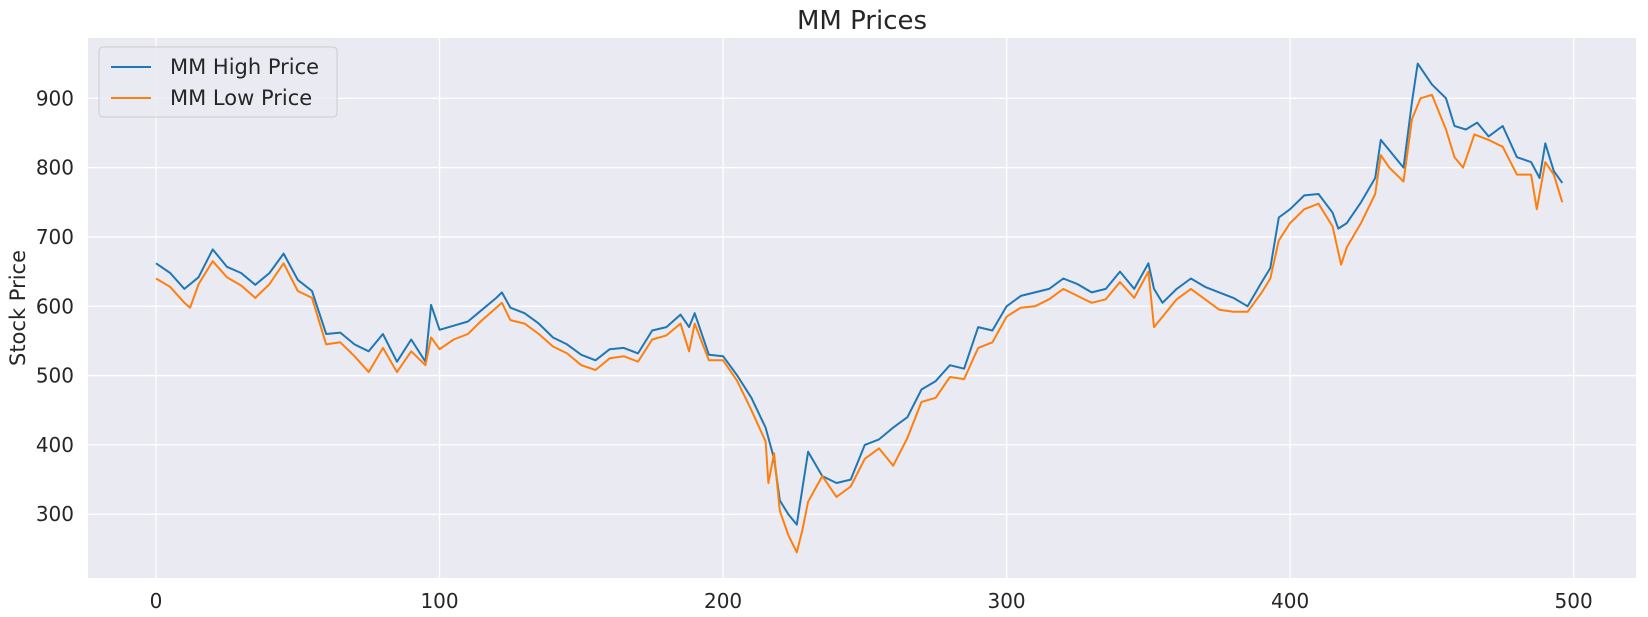 This screenshot has width=1648, height=617. What do you see at coordinates (55, 445) in the screenshot?
I see `y-tick-label: 400` at bounding box center [55, 445].